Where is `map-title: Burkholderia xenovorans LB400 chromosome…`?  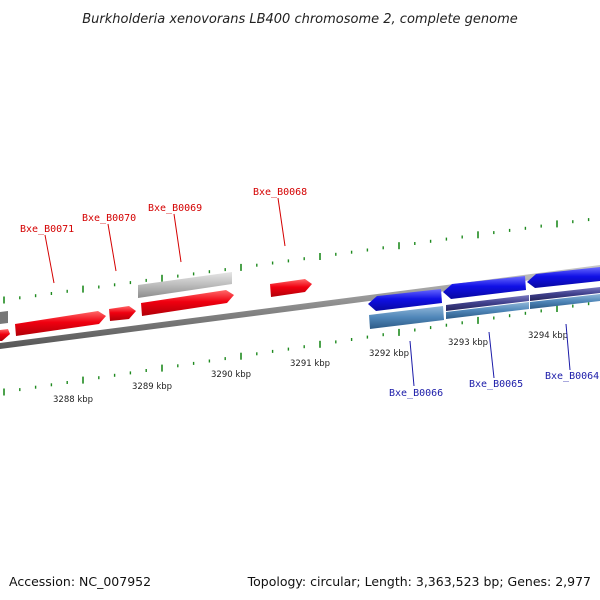 map-title: Burkholderia xenovorans LB400 chromosome… is located at coordinates (300, 19).